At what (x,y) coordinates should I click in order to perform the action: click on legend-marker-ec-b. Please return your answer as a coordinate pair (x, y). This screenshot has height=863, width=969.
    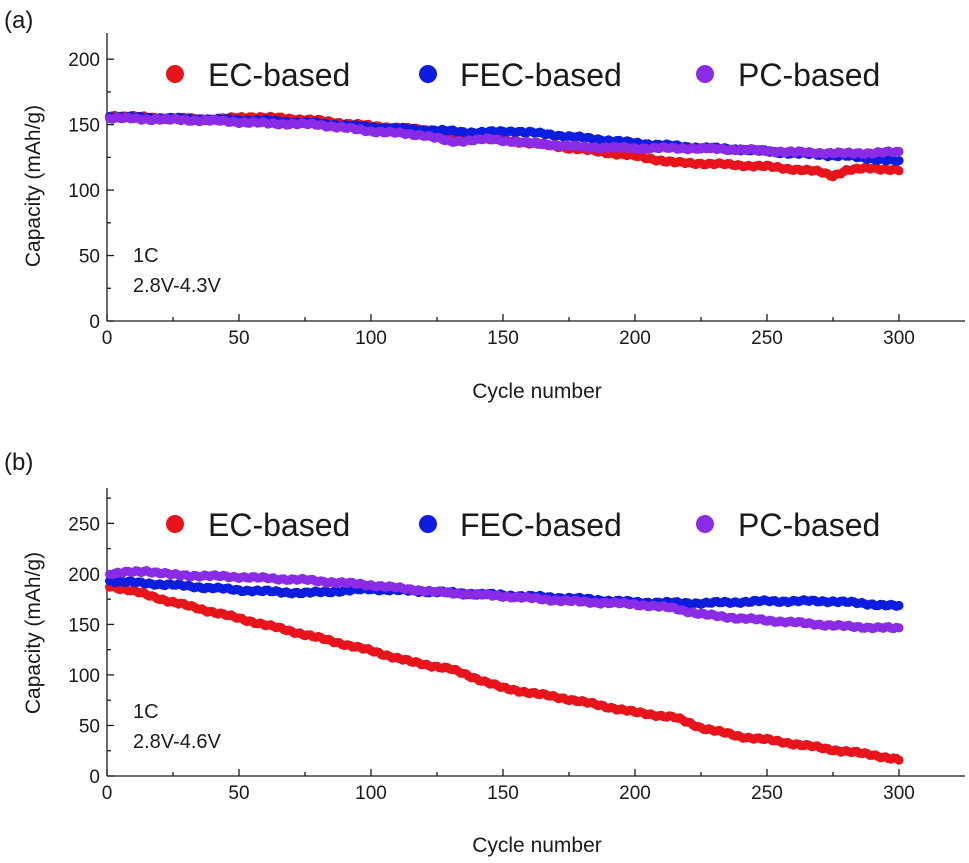
    Looking at the image, I should click on (175, 524).